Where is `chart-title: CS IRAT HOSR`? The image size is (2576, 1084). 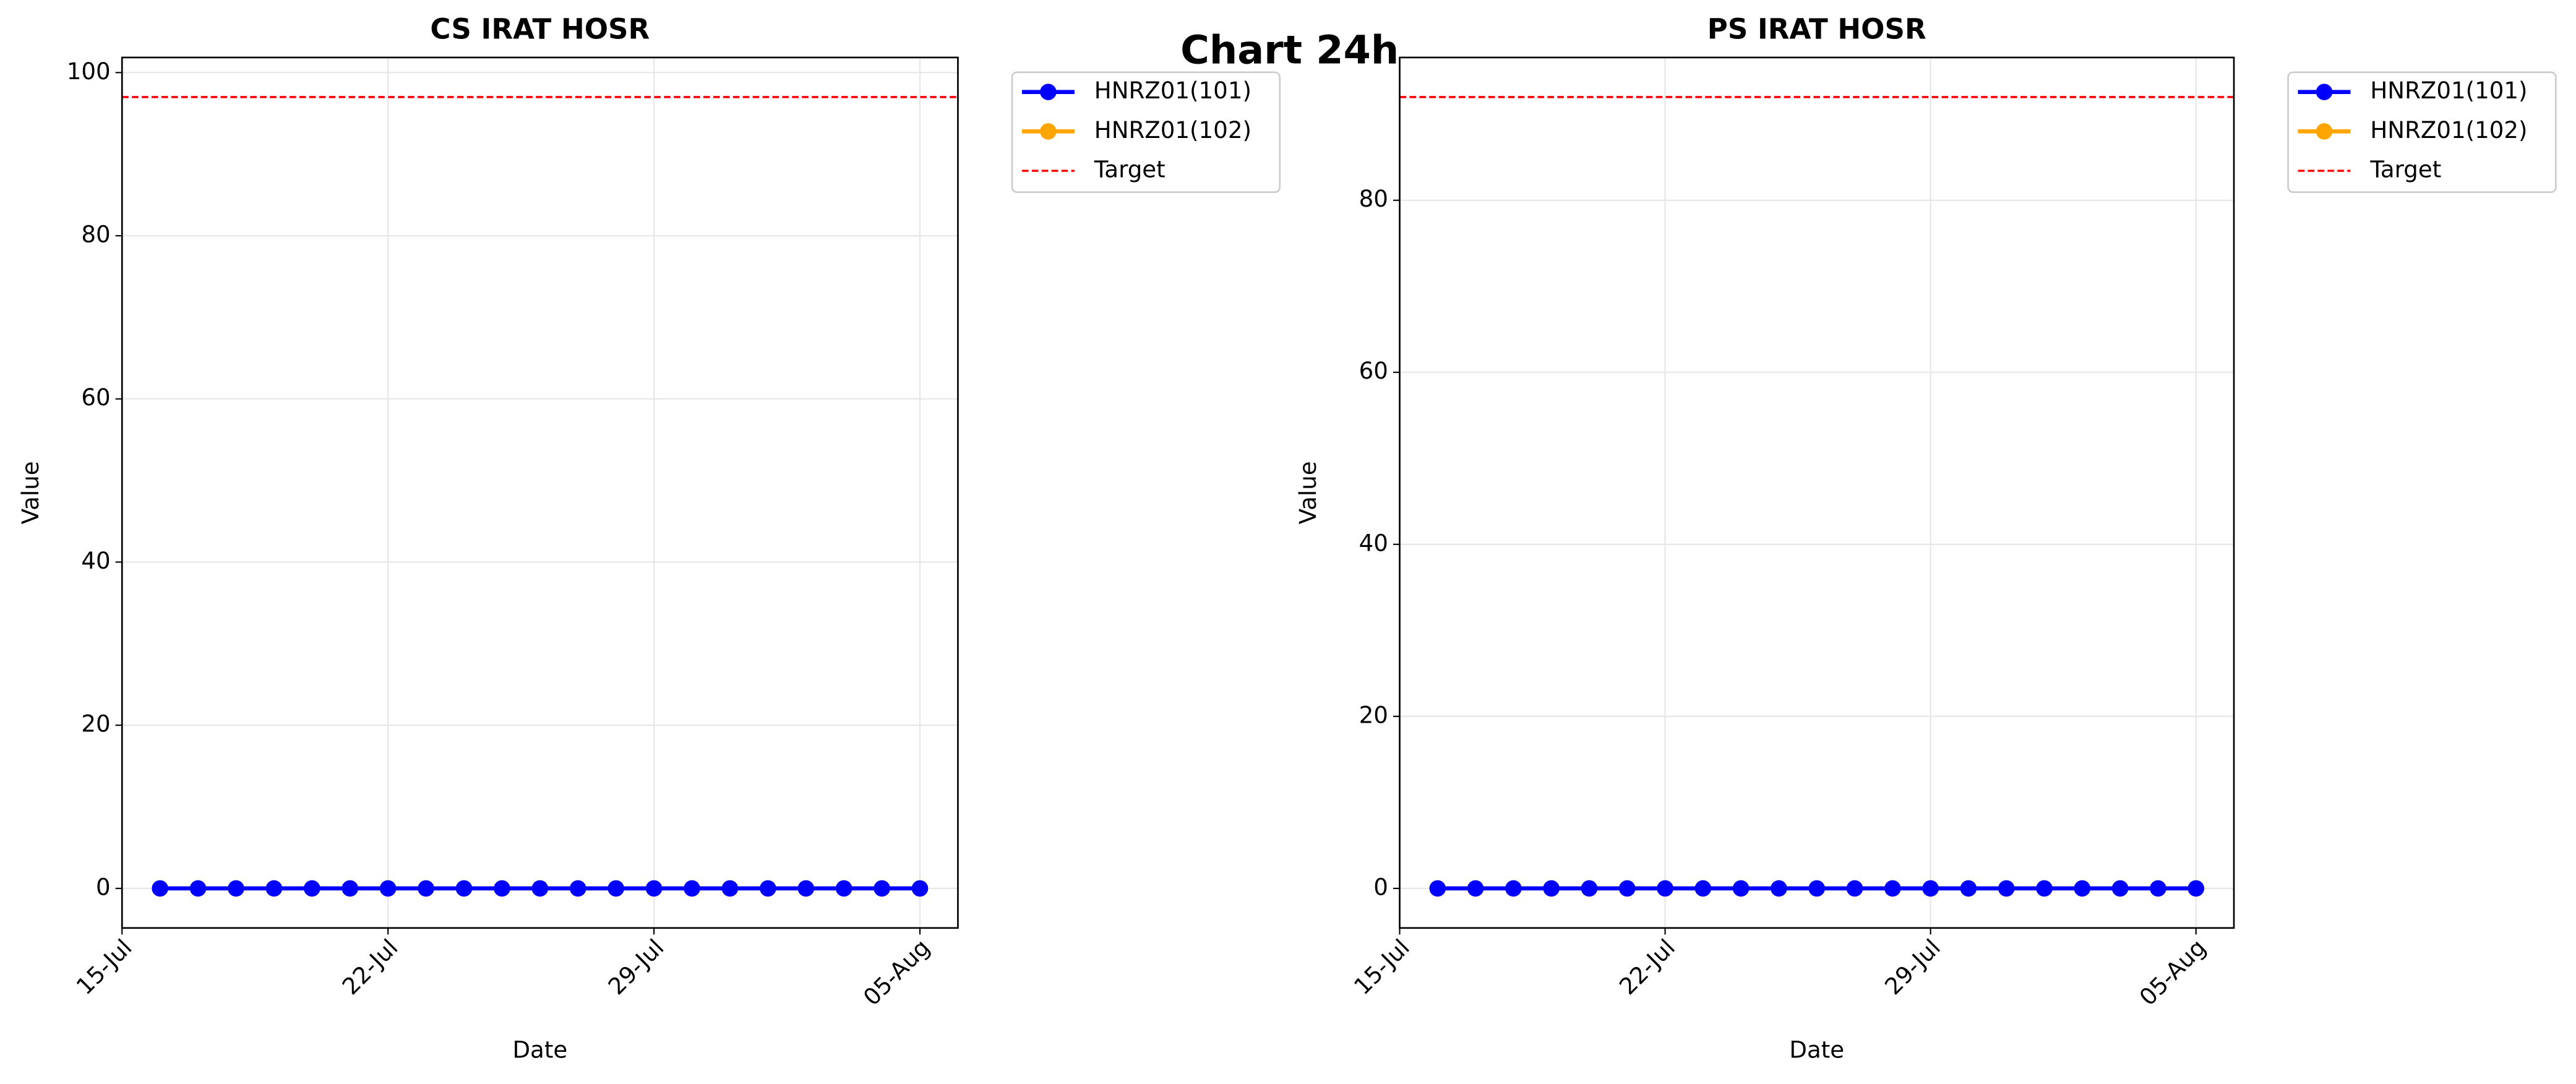
chart-title: CS IRAT HOSR is located at coordinates (540, 28).